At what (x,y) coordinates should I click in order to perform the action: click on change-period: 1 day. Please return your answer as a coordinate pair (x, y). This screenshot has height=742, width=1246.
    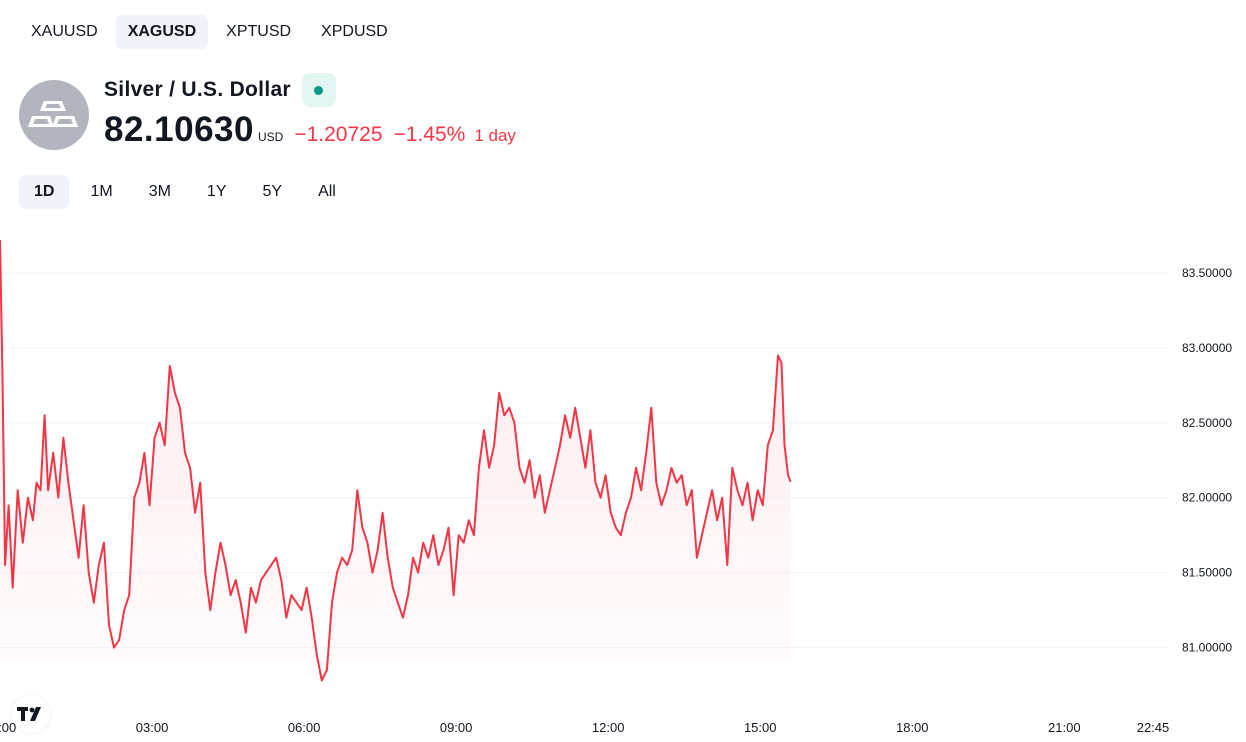
    Looking at the image, I should click on (495, 135).